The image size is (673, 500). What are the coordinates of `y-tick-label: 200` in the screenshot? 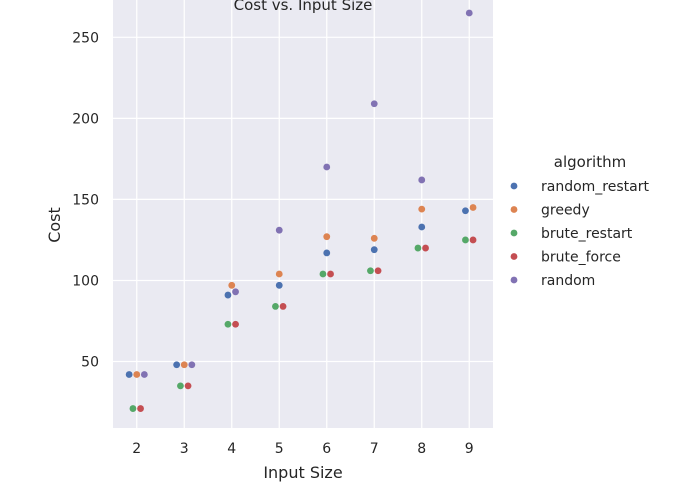 It's located at (85, 119).